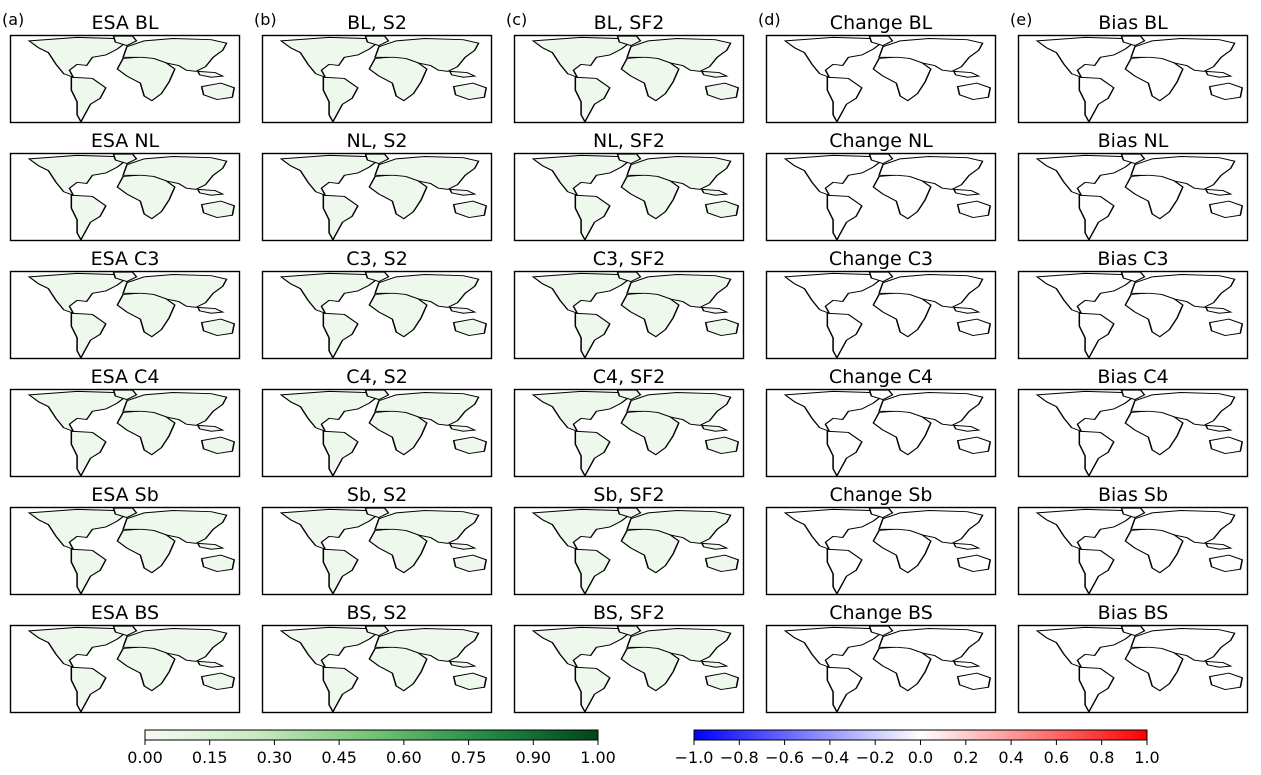 The image size is (1261, 775). What do you see at coordinates (377, 422) in the screenshot?
I see `map-panel: C4, S2` at bounding box center [377, 422].